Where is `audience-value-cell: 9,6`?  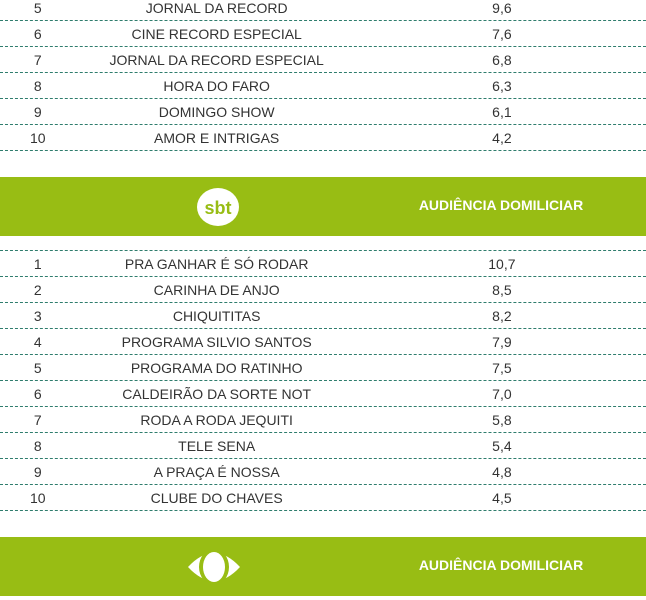
audience-value-cell: 9,6 is located at coordinates (502, 8).